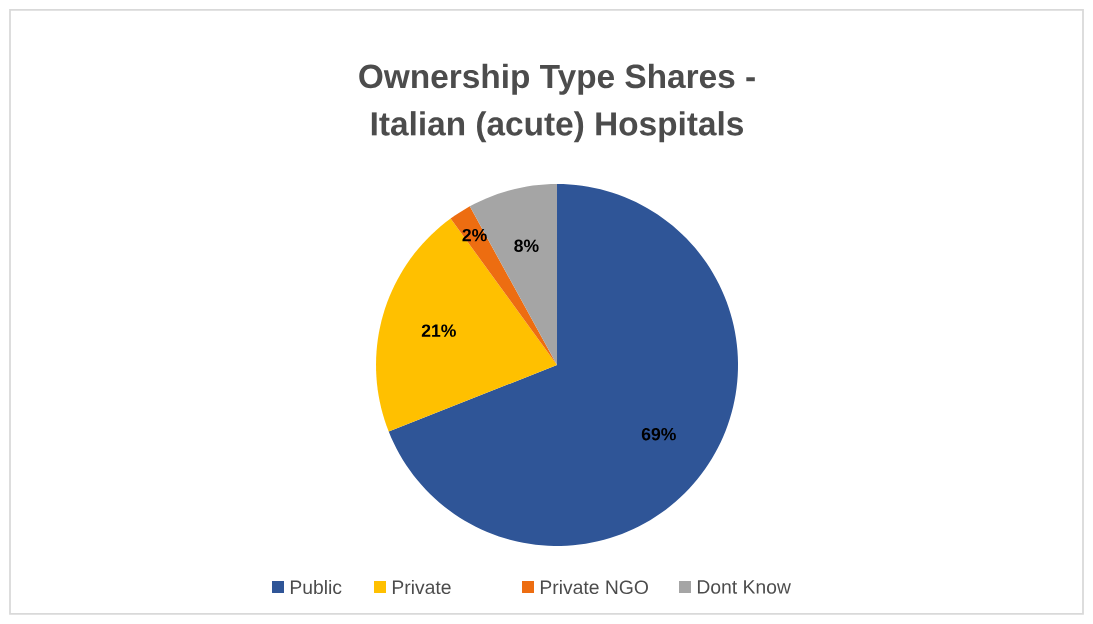  Describe the element at coordinates (526, 245) in the screenshot. I see `data-label: 8%` at that location.